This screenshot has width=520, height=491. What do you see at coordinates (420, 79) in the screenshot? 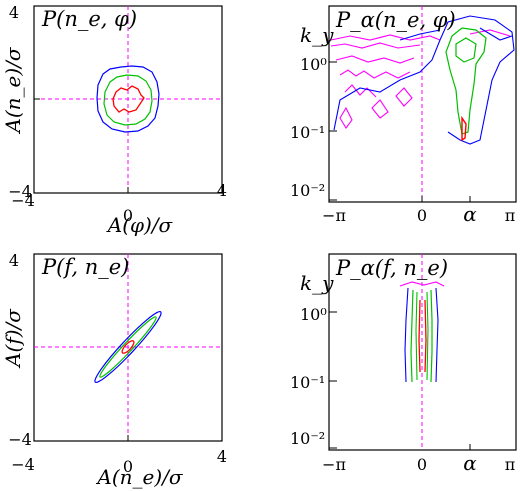
I see `contour-group-magenta` at bounding box center [420, 79].